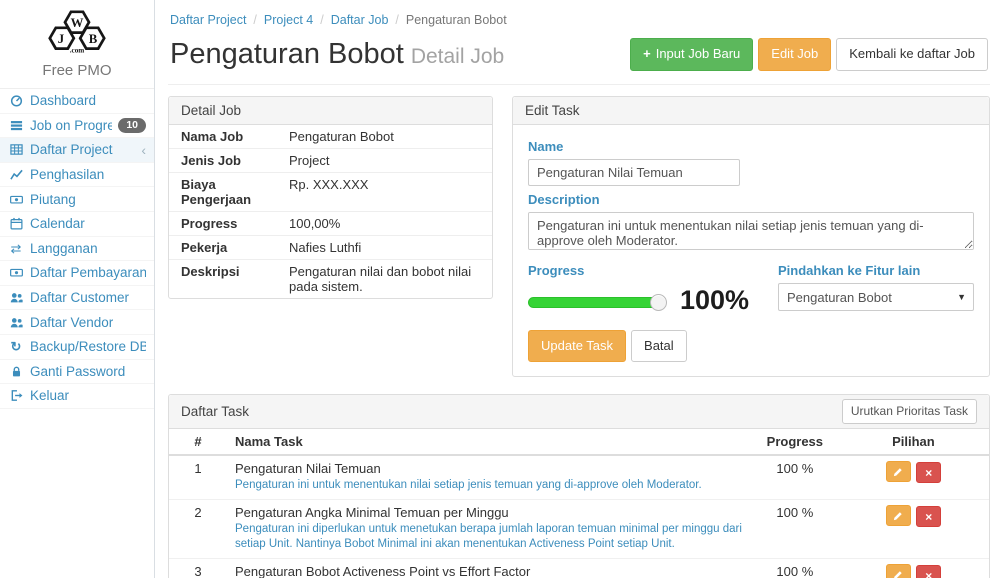 The height and width of the screenshot is (578, 1000). I want to click on brand-name: Free PMO, so click(77, 74).